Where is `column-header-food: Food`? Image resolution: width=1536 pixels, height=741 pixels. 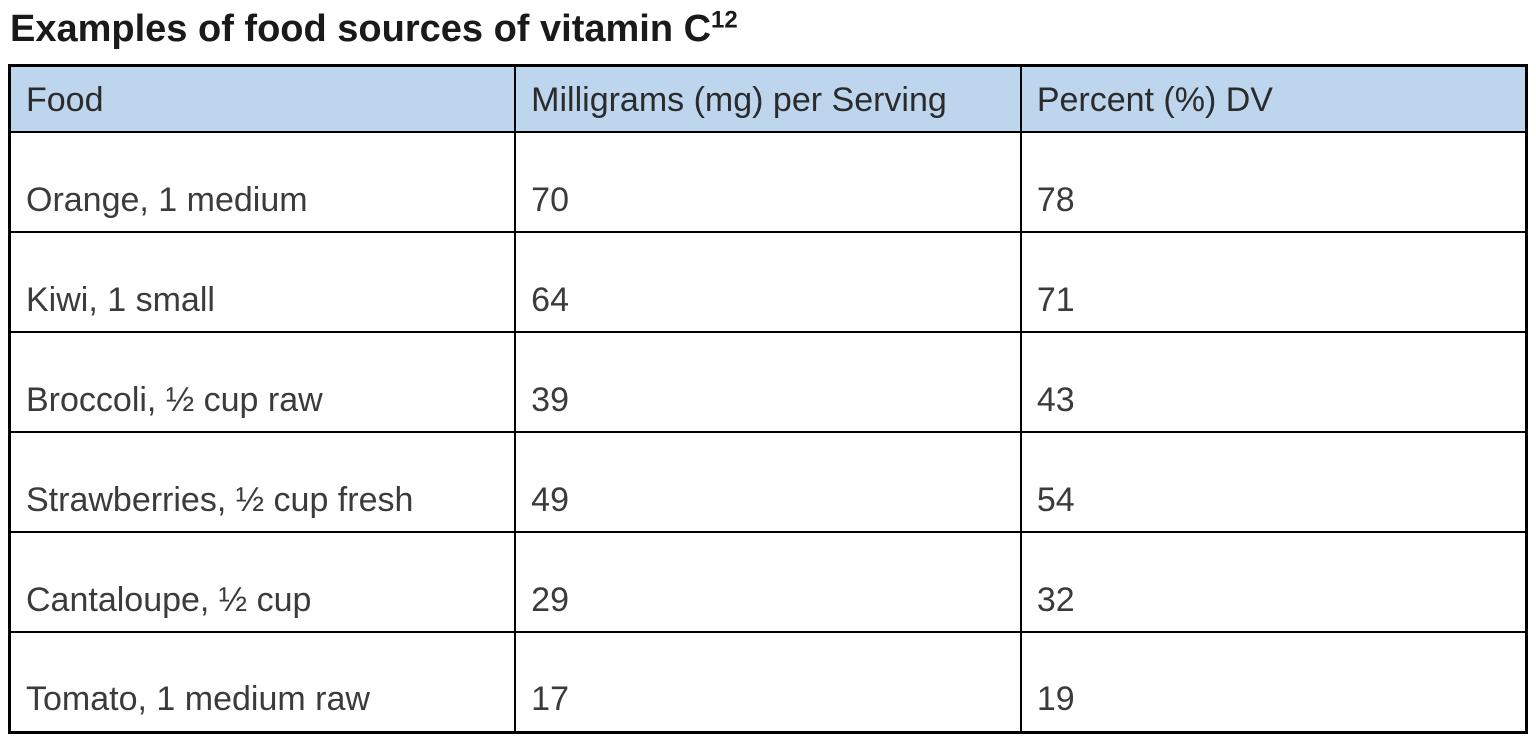 column-header-food: Food is located at coordinates (262, 98).